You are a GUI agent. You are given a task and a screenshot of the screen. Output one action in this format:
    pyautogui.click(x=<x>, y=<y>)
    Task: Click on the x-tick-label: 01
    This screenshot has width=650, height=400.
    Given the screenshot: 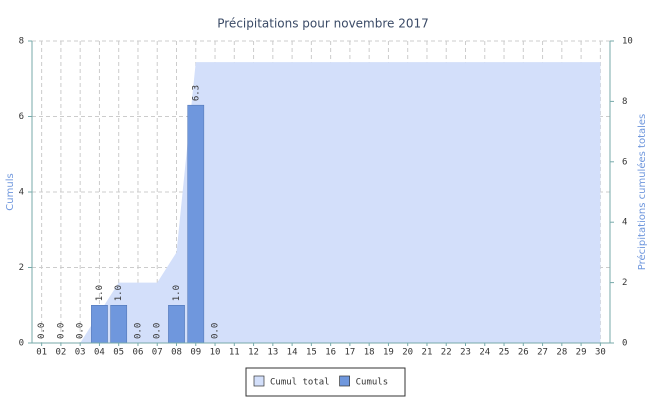 What is the action you would take?
    pyautogui.click(x=41, y=353)
    